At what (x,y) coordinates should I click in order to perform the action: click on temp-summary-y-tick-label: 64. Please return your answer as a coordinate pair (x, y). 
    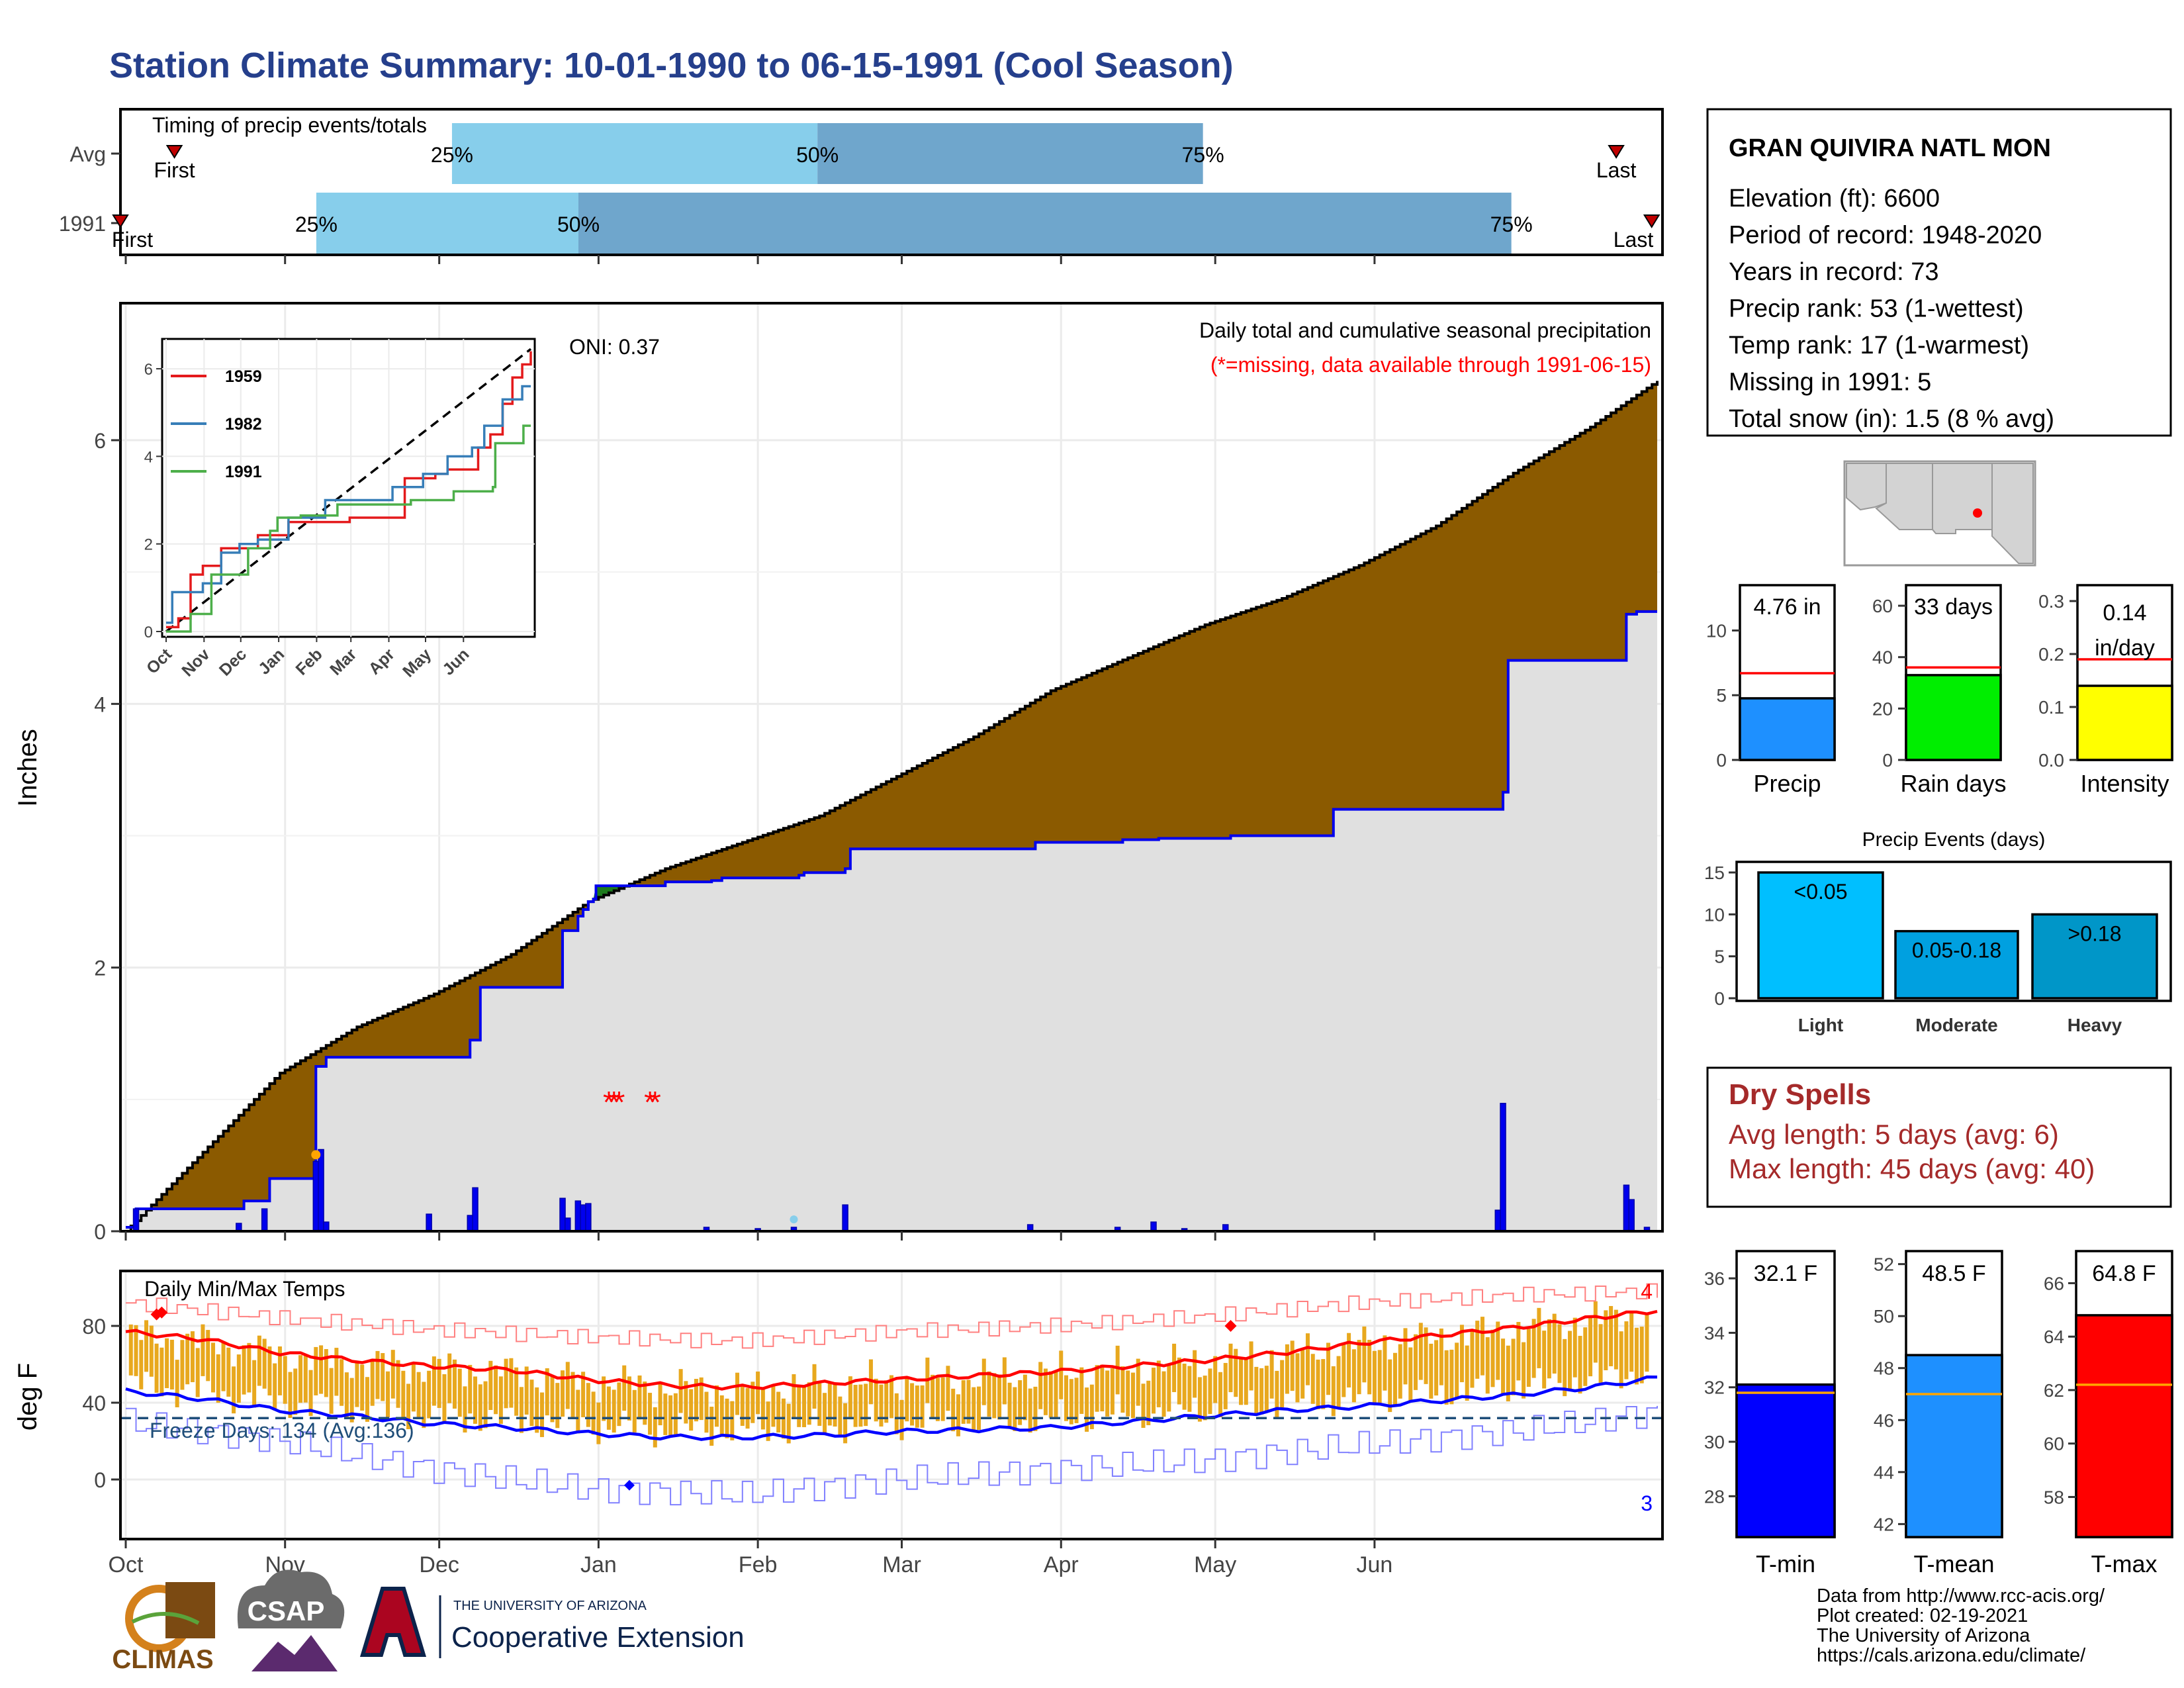
    Looking at the image, I should click on (2054, 1337).